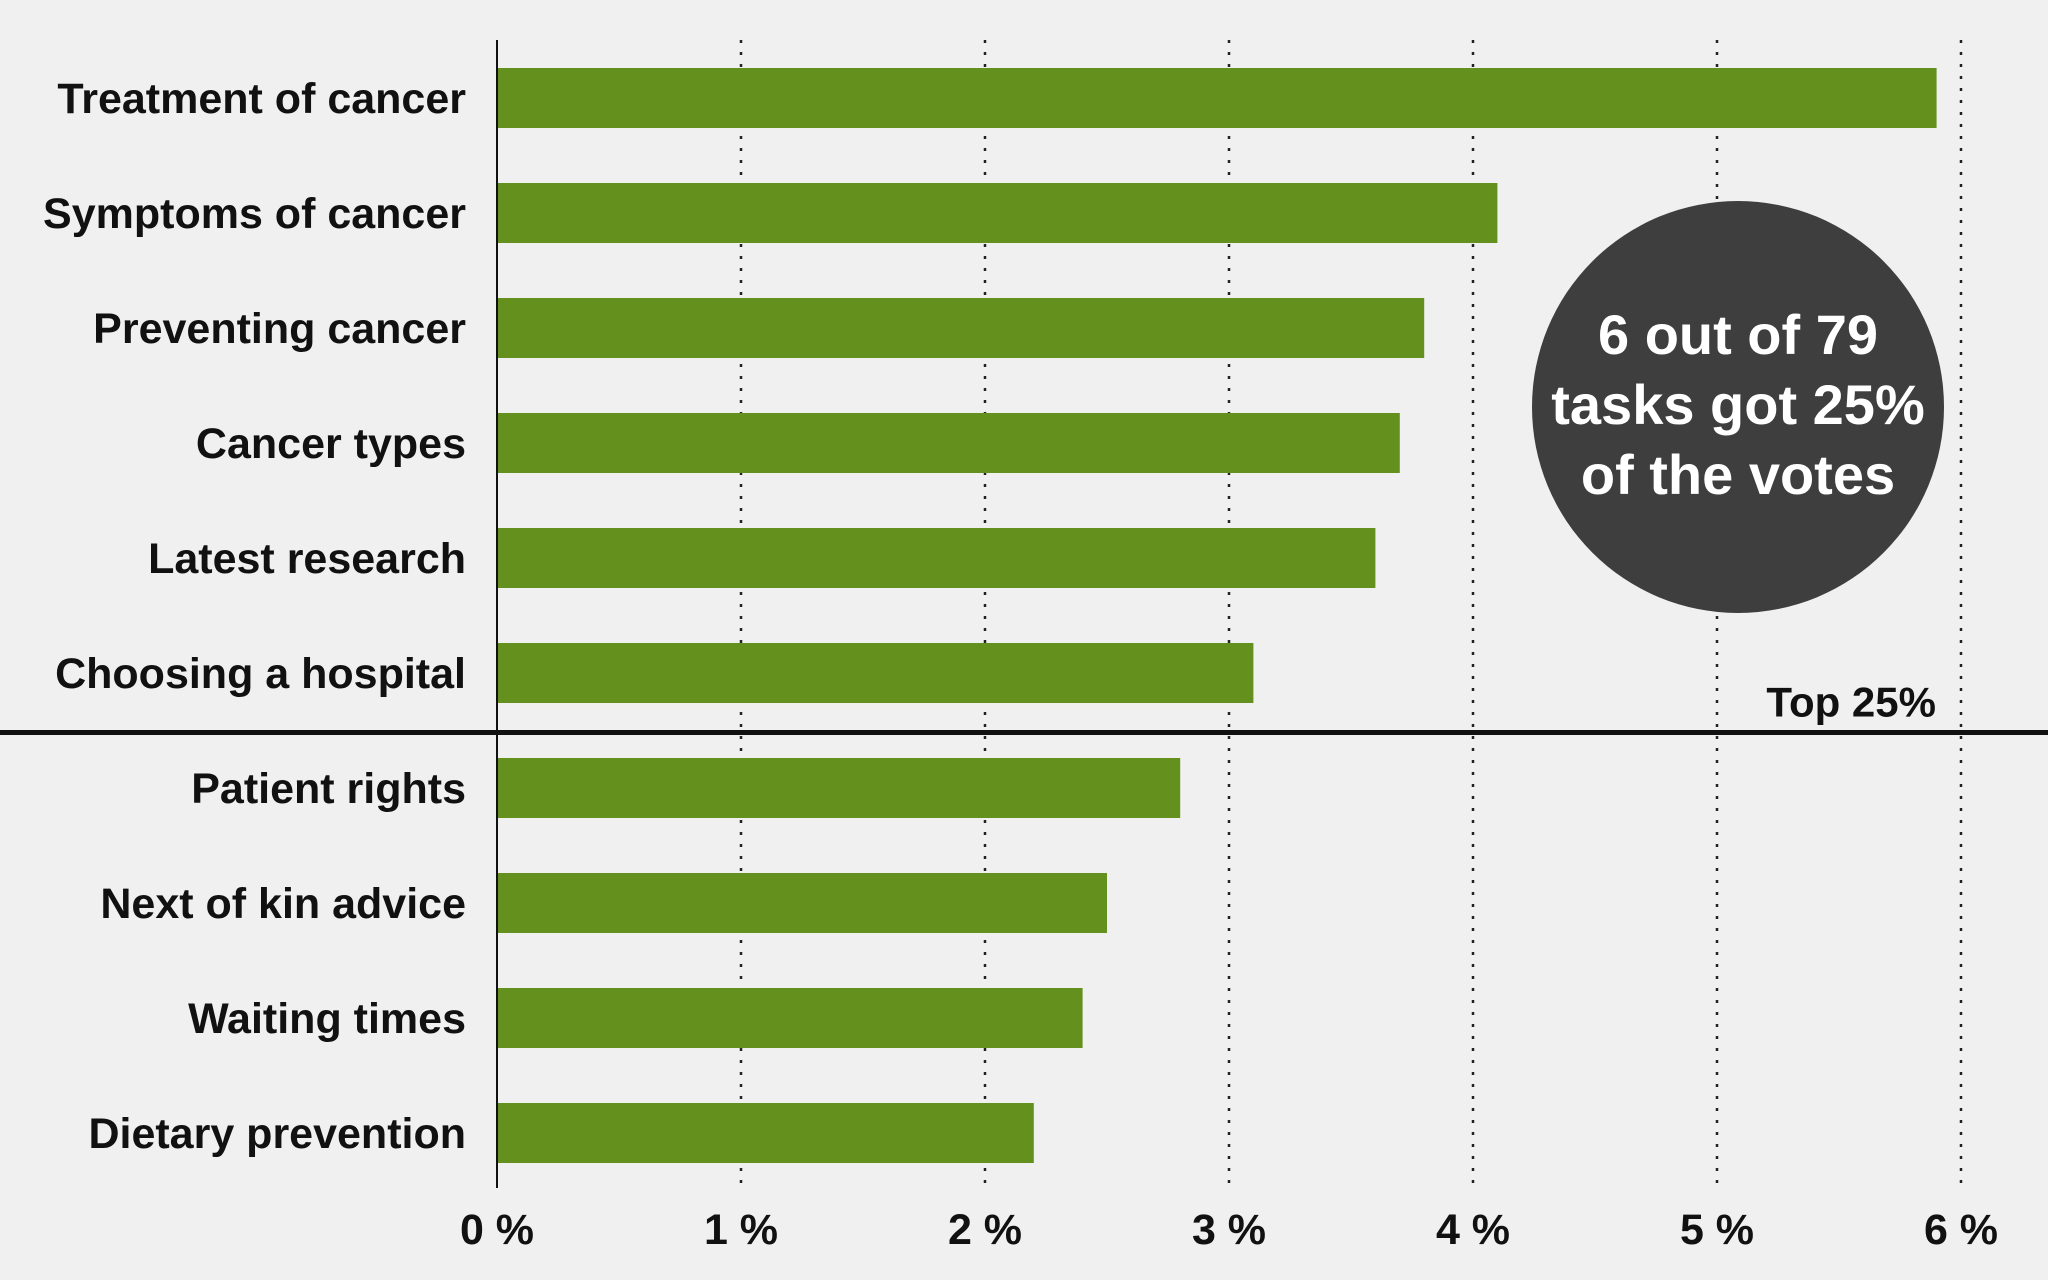  What do you see at coordinates (985, 1230) in the screenshot?
I see `x-tick-label-2: 2 %` at bounding box center [985, 1230].